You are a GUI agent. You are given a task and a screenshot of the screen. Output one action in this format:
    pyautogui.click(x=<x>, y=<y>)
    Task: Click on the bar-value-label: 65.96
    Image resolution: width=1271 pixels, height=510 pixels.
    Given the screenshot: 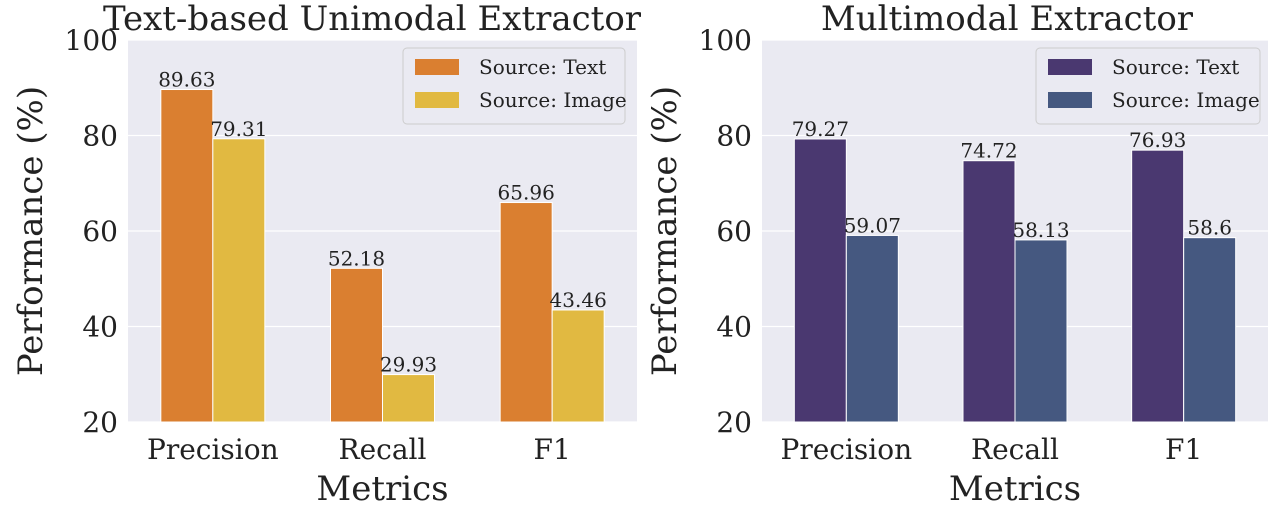 What is the action you would take?
    pyautogui.click(x=526, y=193)
    